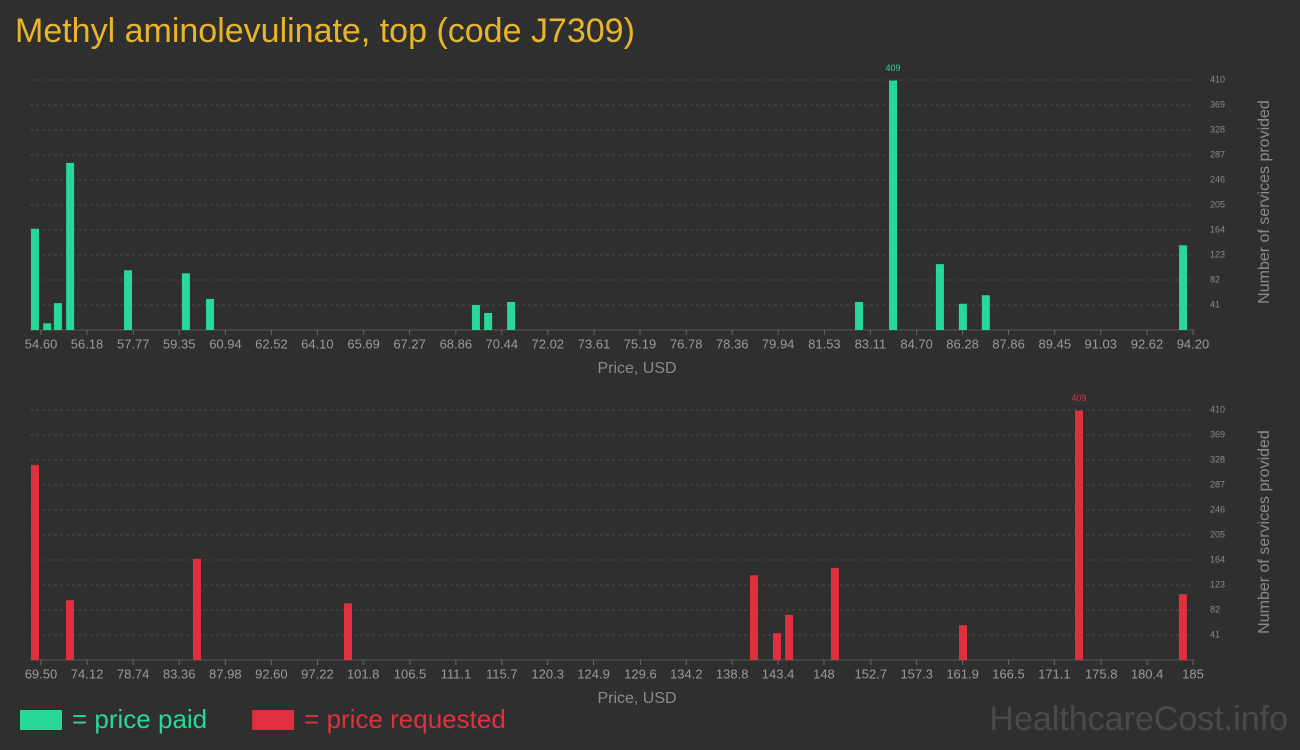 Image resolution: width=1300 pixels, height=750 pixels. Describe the element at coordinates (133, 343) in the screenshot. I see `x-tick-label: 57.77` at that location.